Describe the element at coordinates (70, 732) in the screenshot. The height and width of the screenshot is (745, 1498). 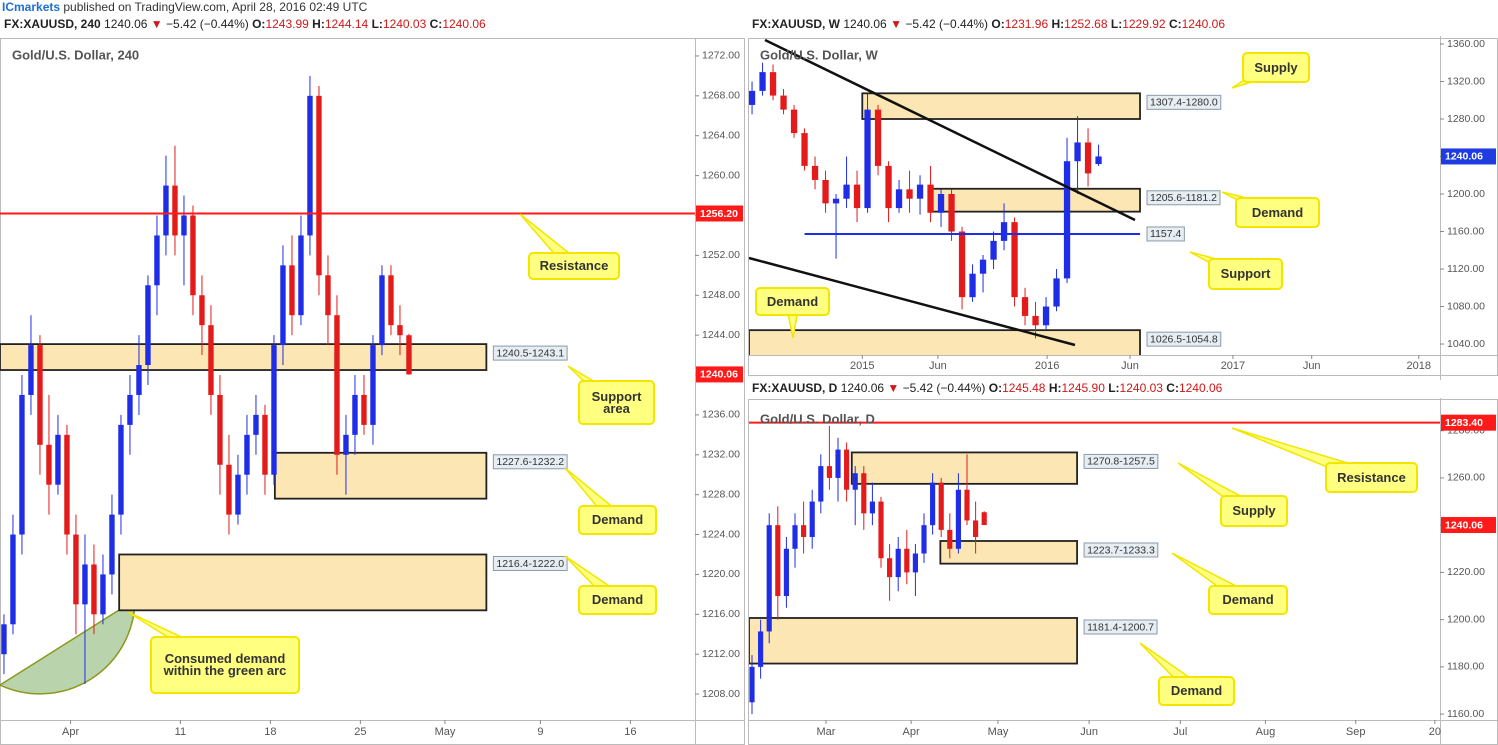
I see `x-tick-label: Apr` at that location.